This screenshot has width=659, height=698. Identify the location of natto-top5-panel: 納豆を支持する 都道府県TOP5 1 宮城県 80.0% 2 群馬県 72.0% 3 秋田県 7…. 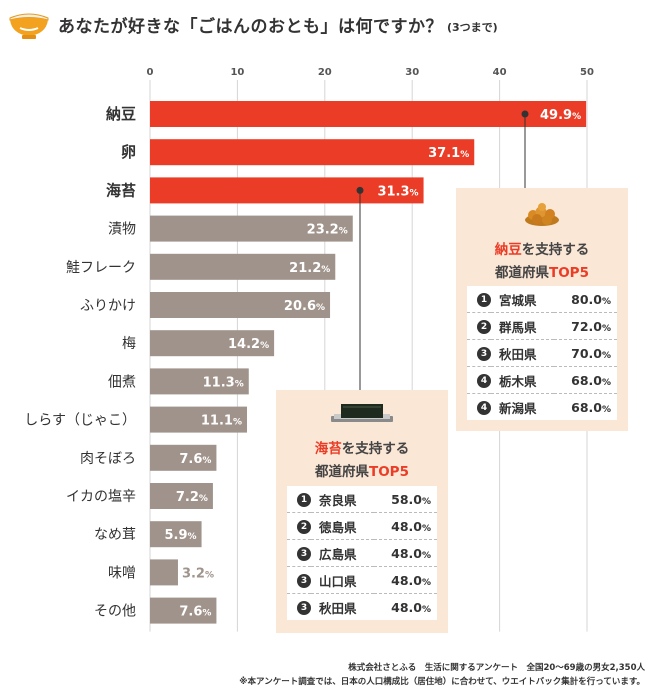
(542, 309).